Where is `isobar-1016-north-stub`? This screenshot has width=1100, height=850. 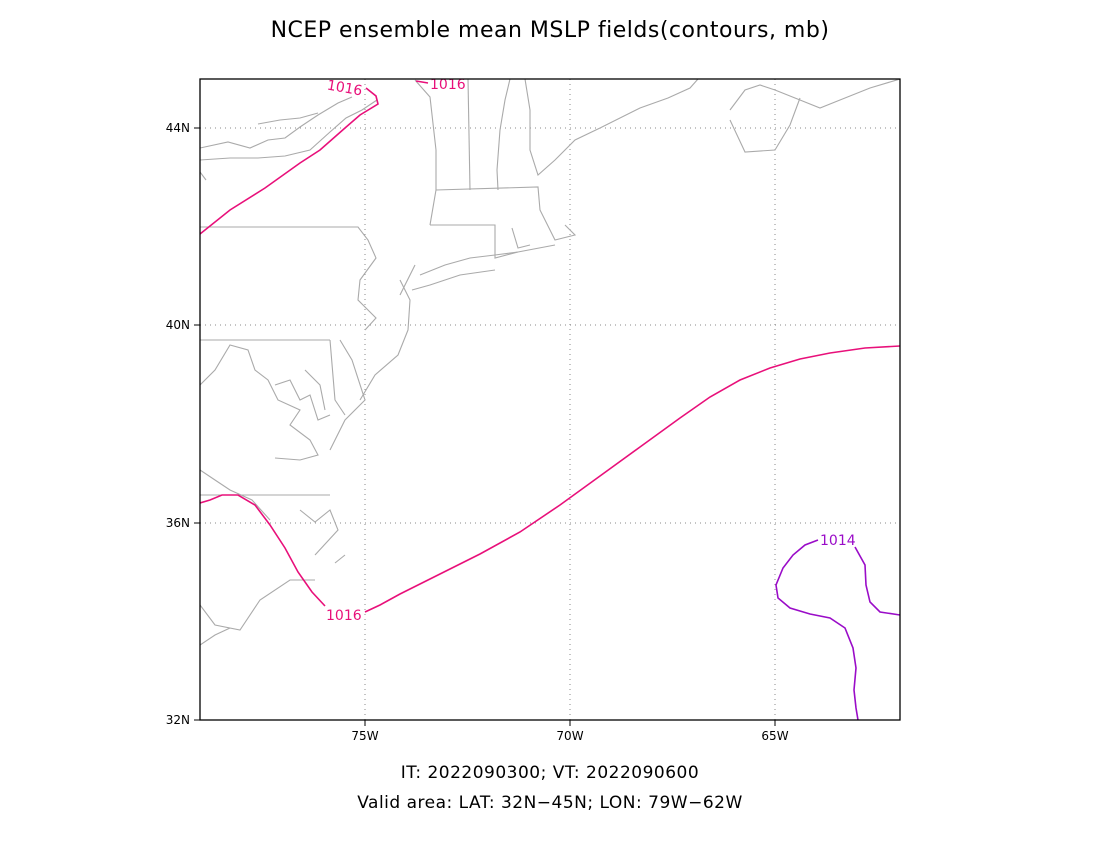
isobar-1016-north-stub is located at coordinates (422, 82).